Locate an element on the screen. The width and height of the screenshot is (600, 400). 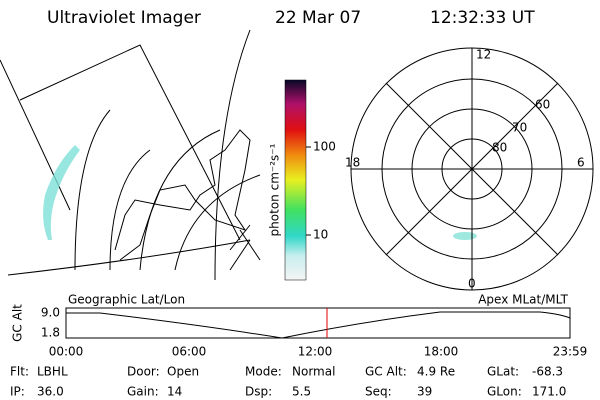
colorbar-tick-label: 10 is located at coordinates (320, 235).